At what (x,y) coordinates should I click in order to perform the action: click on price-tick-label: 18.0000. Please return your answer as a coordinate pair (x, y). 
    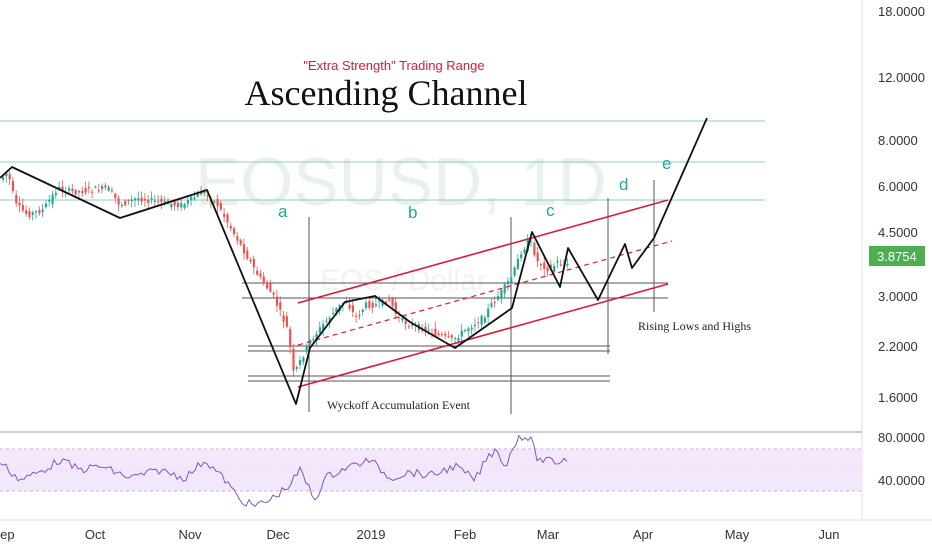
    Looking at the image, I should click on (901, 11).